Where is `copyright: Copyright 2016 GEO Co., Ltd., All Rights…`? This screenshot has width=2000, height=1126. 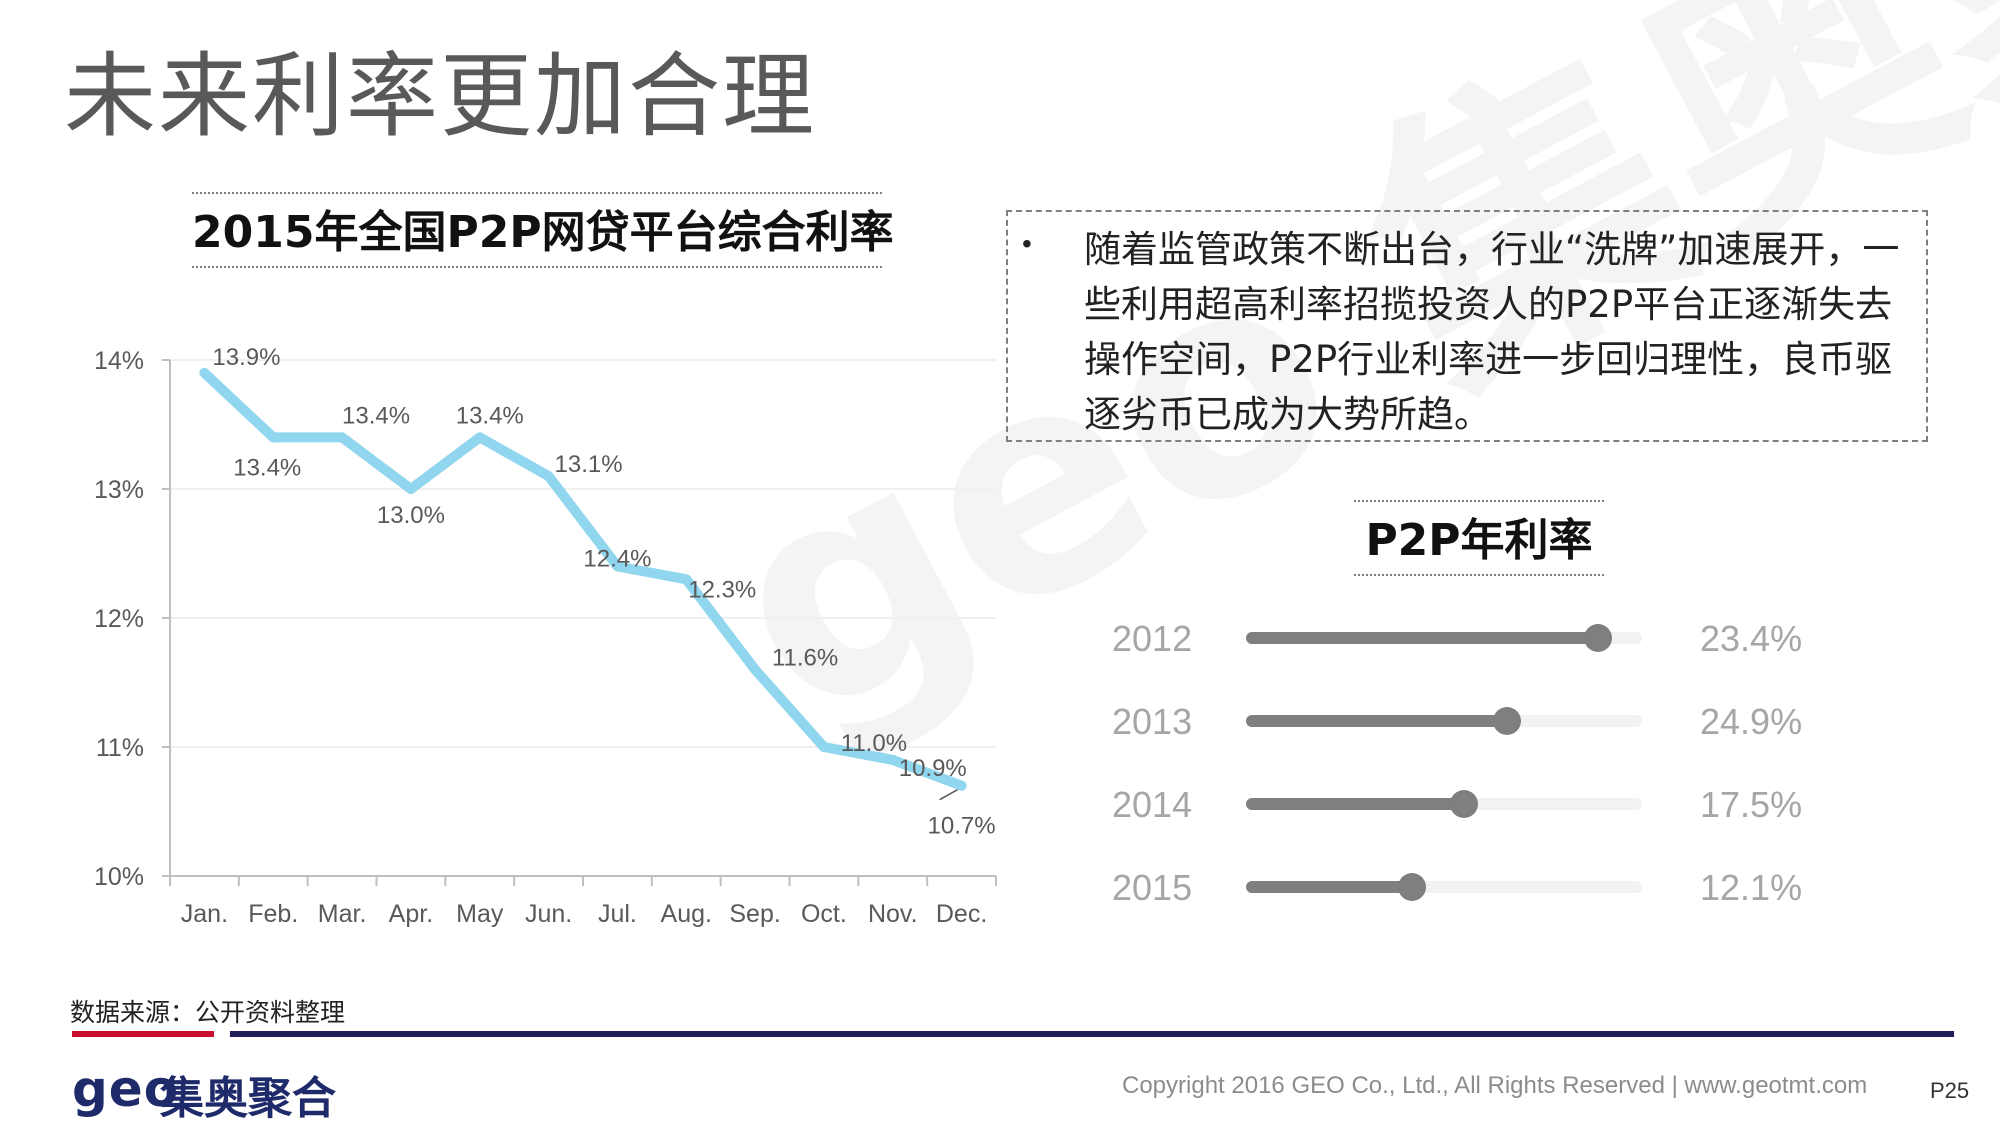 copyright: Copyright 2016 GEO Co., Ltd., All Rights… is located at coordinates (1495, 1085).